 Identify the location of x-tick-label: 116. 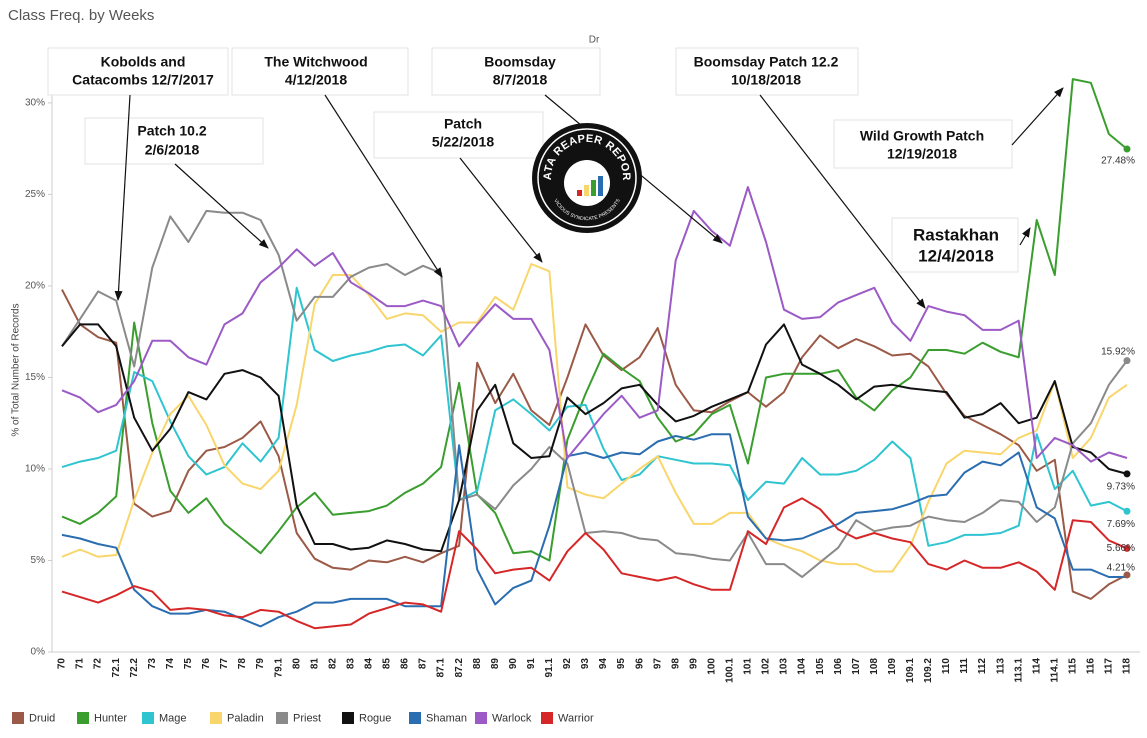
(1091, 666).